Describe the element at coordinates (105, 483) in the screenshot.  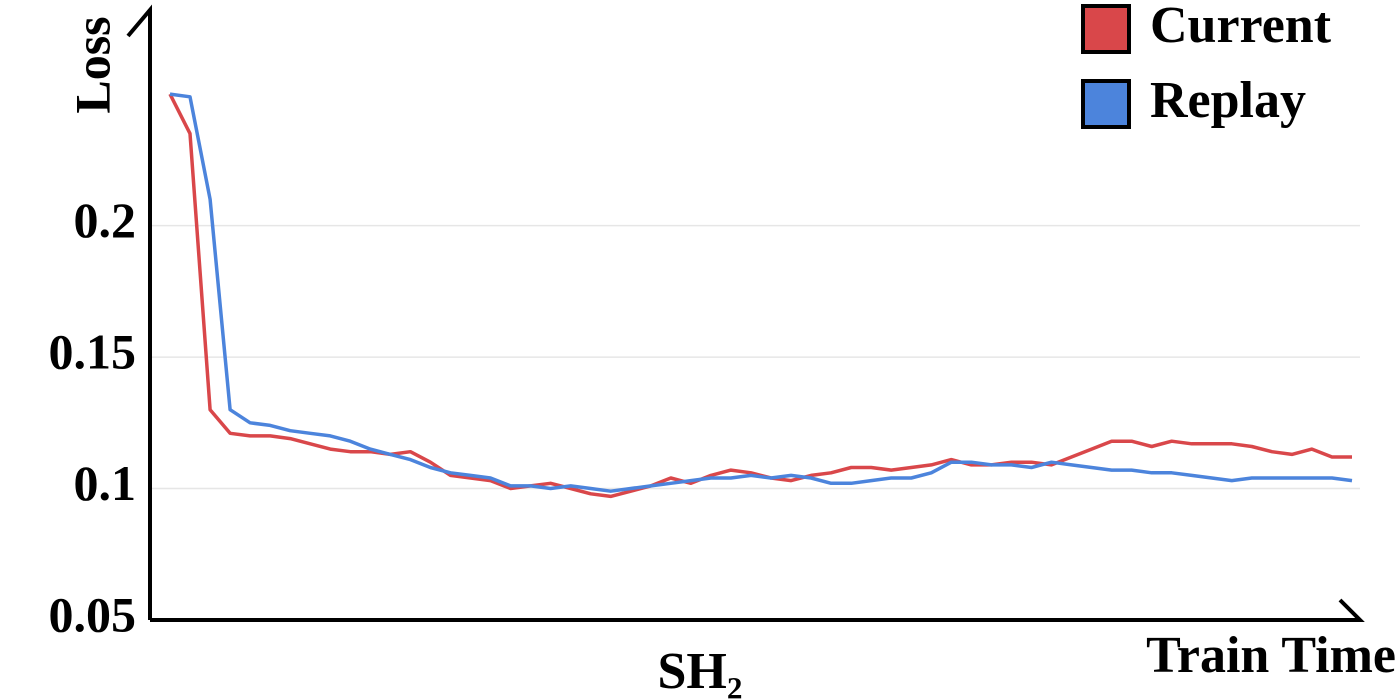
I see `y-tick-label: 0.1` at that location.